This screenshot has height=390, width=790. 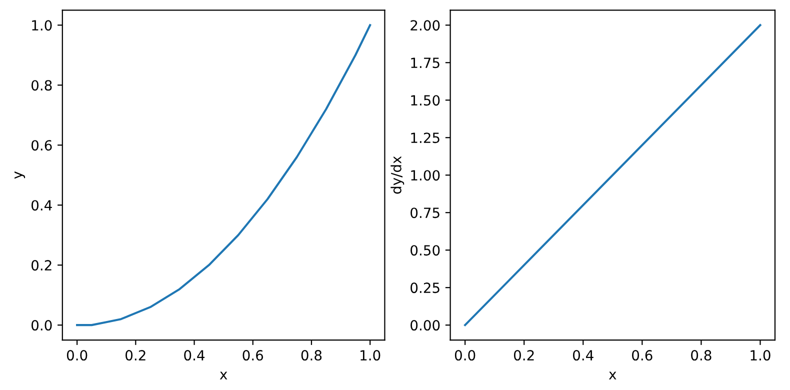 I want to click on y-tick-label: 1.0, so click(x=42, y=25).